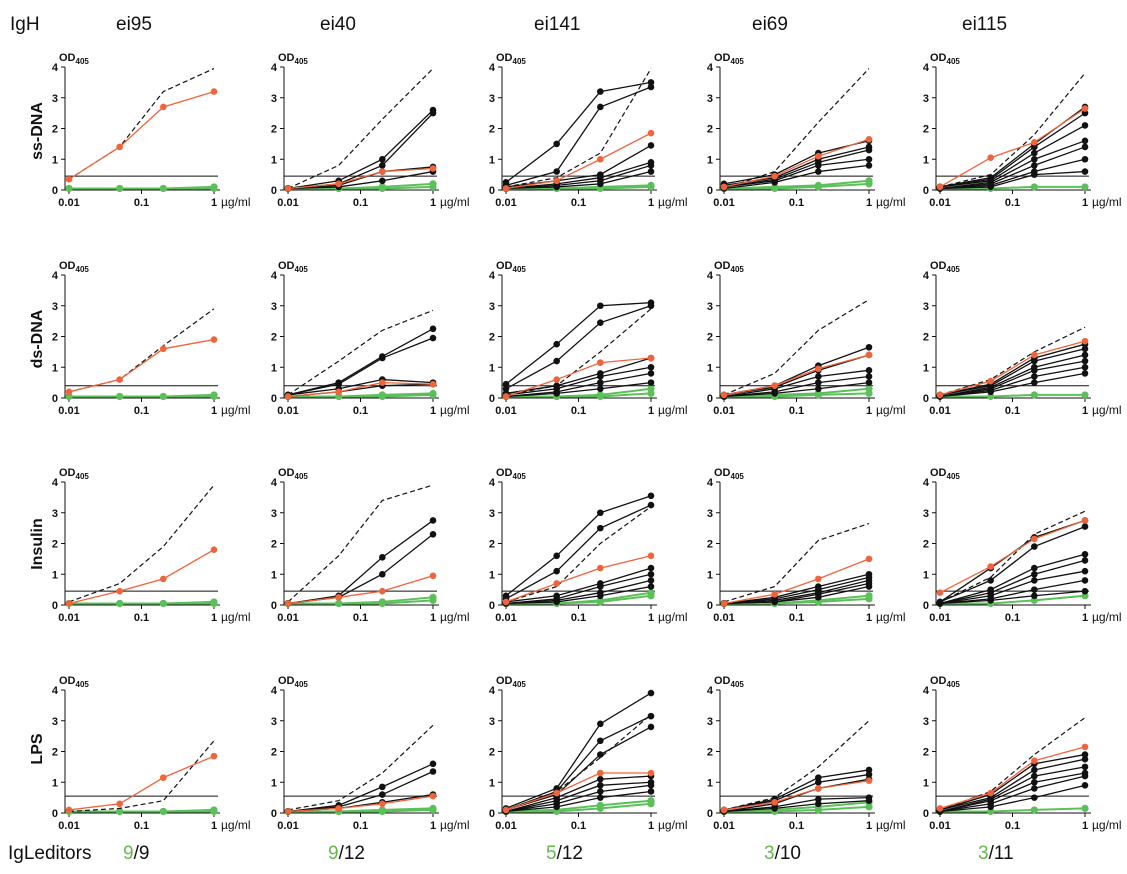  Describe the element at coordinates (361, 810) in the screenshot. I see `green-series-line` at that location.